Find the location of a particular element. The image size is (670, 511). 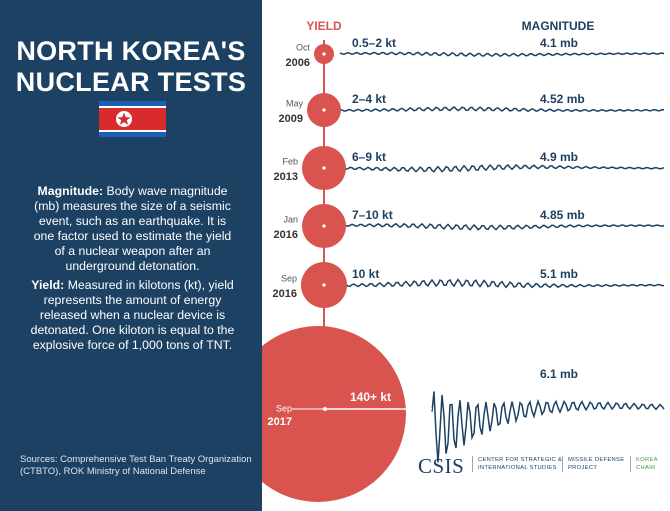

yield-label: 140+ kt is located at coordinates (370, 397).